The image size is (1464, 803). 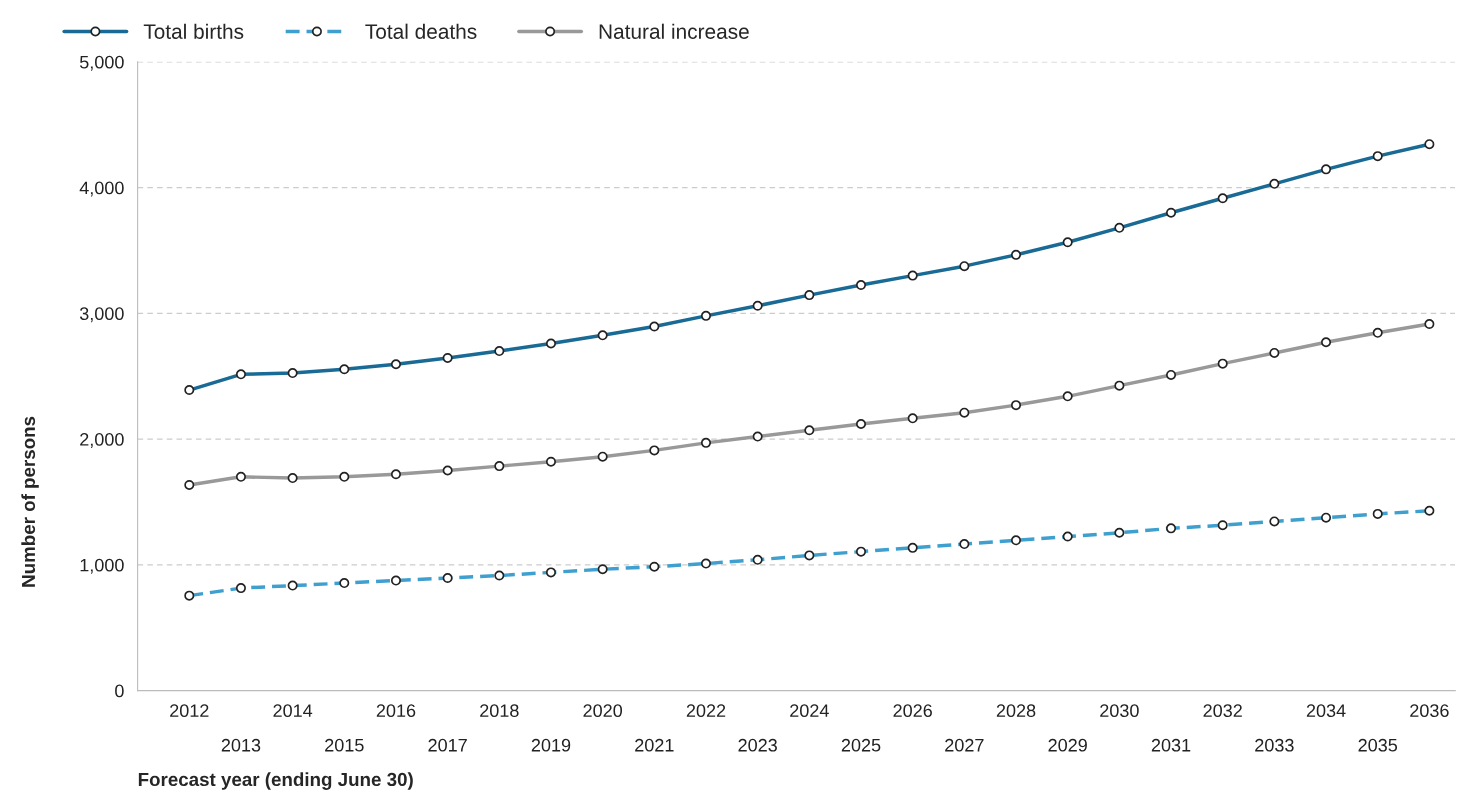 I want to click on y-tick-label: 1,000, so click(x=102, y=566).